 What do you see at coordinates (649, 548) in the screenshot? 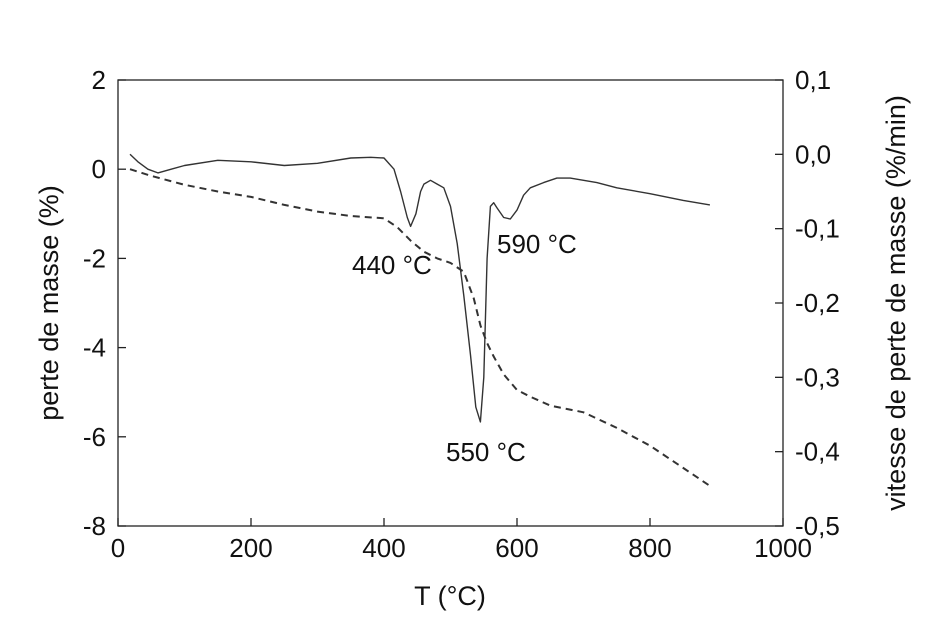
I see `x-tick-label: 800` at bounding box center [649, 548].